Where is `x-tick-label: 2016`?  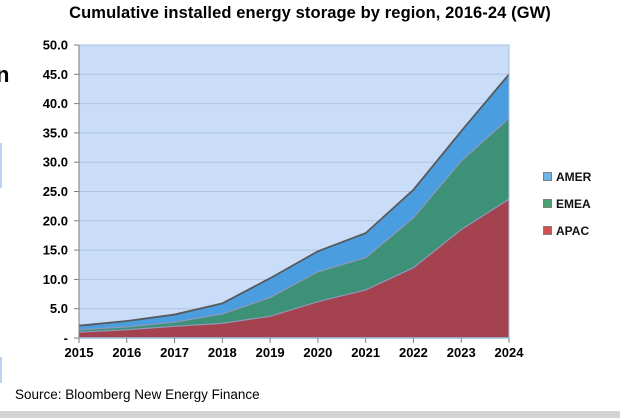 x-tick-label: 2016 is located at coordinates (126, 352).